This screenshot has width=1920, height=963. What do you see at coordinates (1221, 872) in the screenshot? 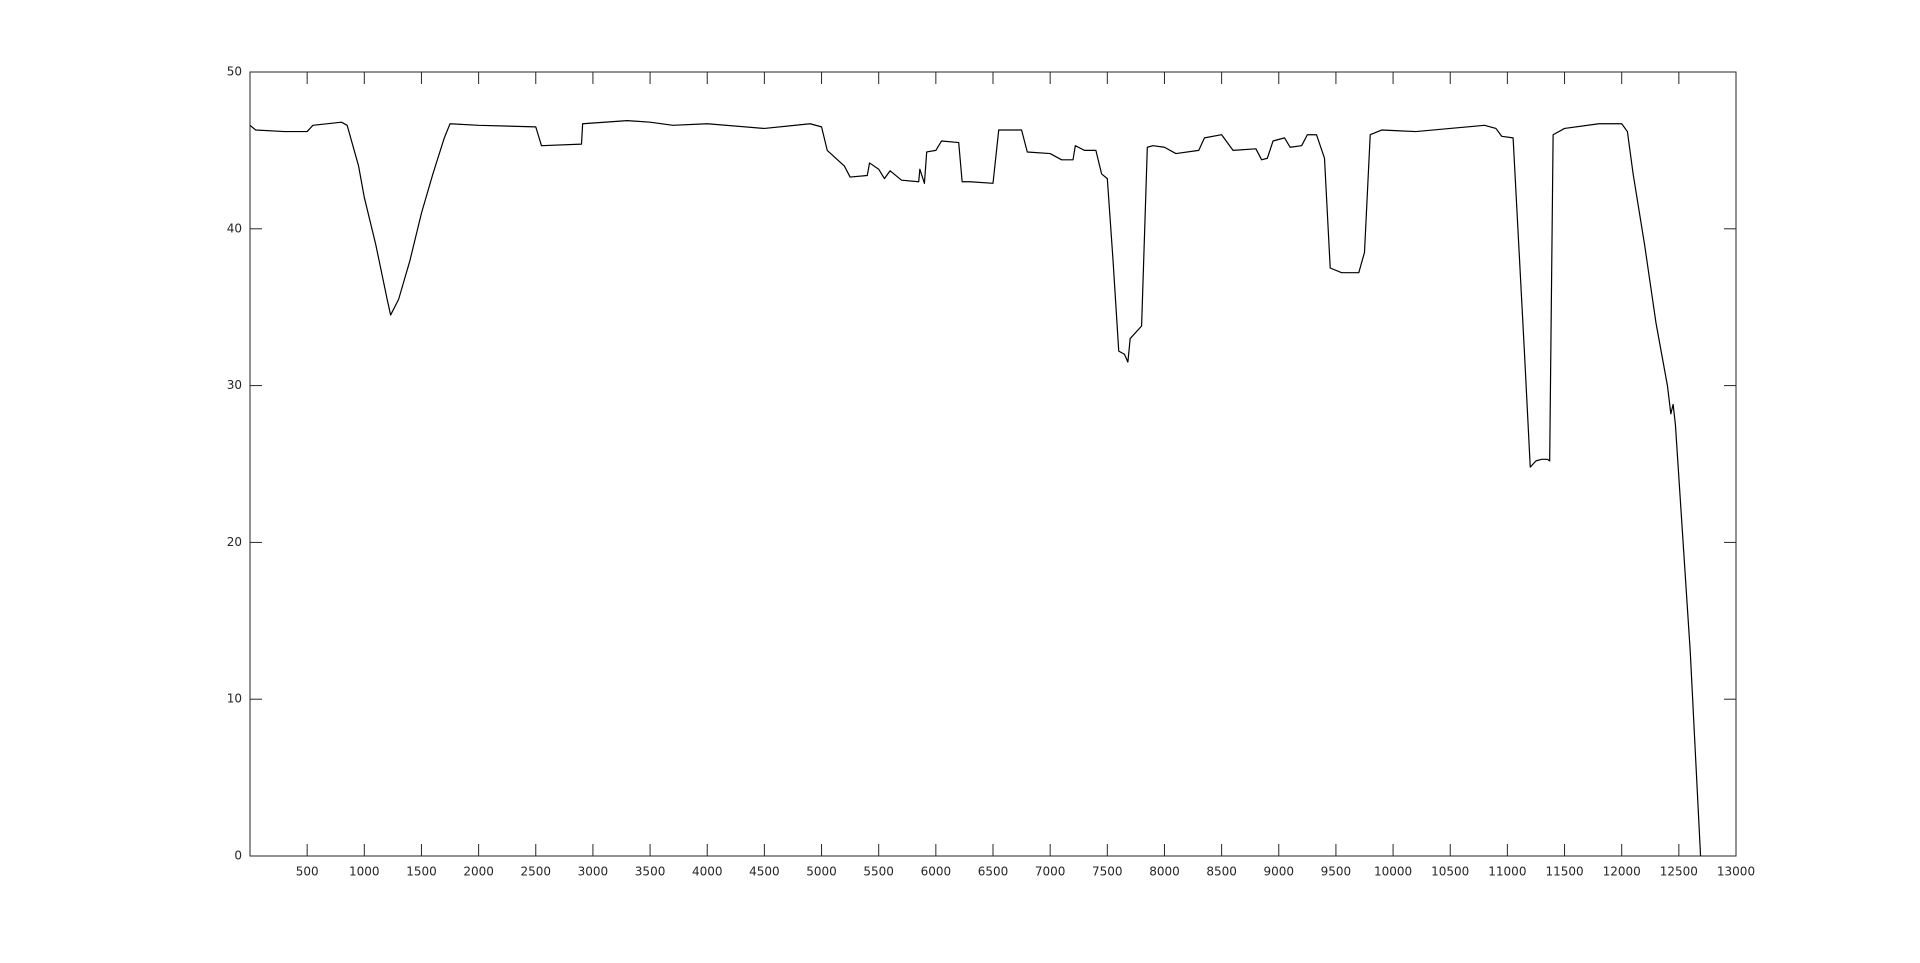
I see `x-tick-label: 8500` at bounding box center [1221, 872].